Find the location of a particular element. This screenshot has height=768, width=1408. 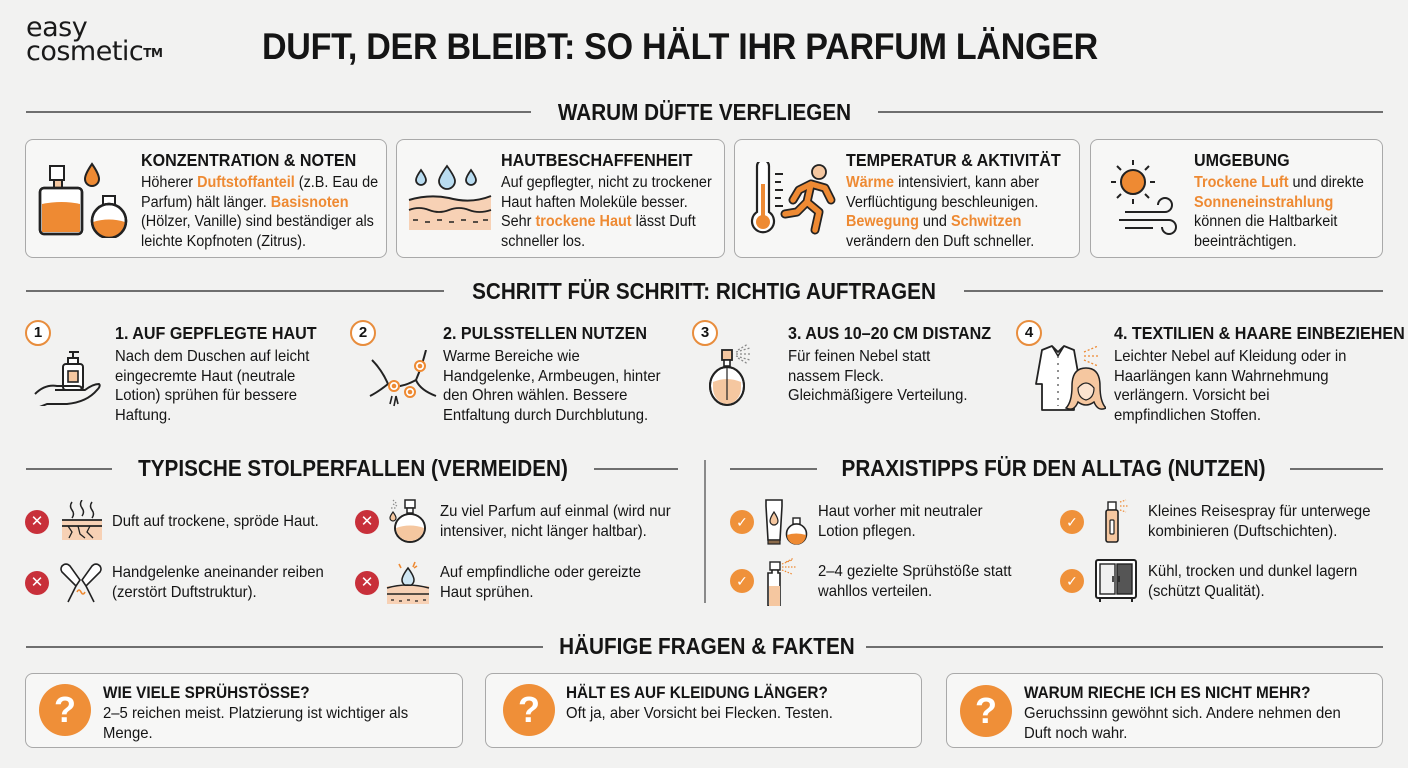

thermometer-runner-icon is located at coordinates (795, 200).